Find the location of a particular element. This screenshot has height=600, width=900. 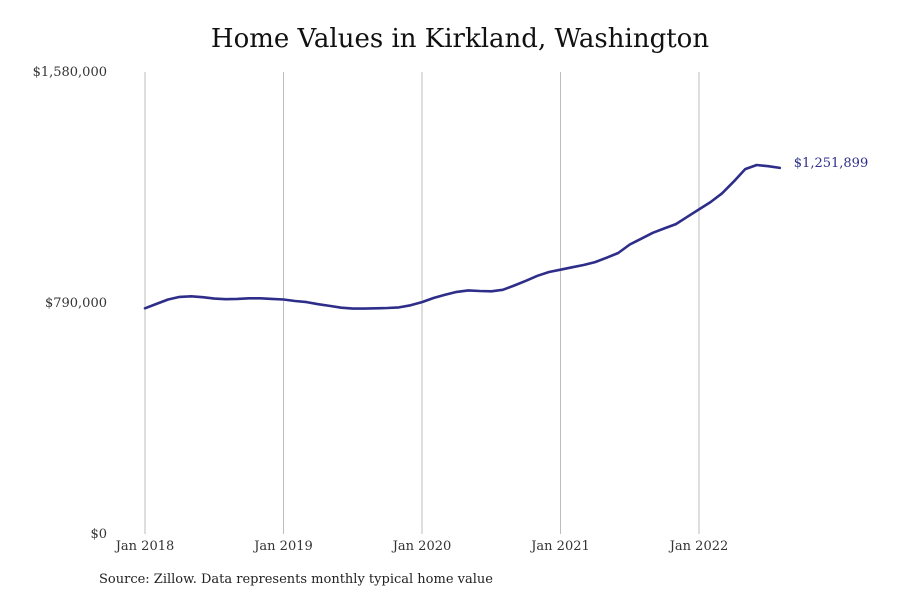

x-tick-label: Jan 2019 is located at coordinates (282, 546).